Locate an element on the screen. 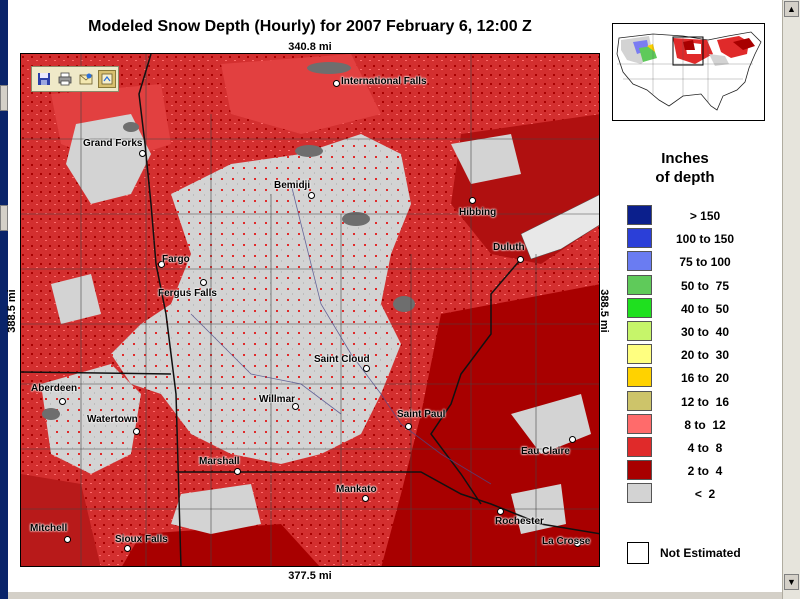  legend-row: 16 to 20 is located at coordinates (702, 378).